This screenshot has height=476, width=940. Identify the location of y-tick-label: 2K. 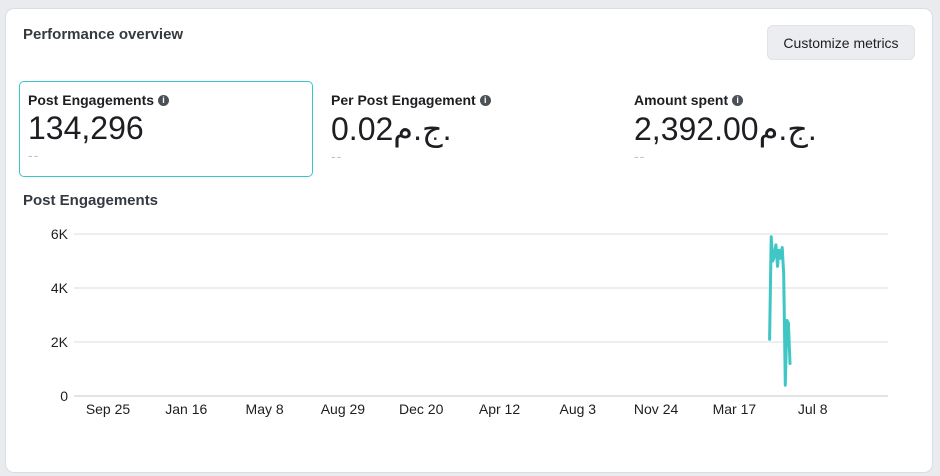
(60, 342).